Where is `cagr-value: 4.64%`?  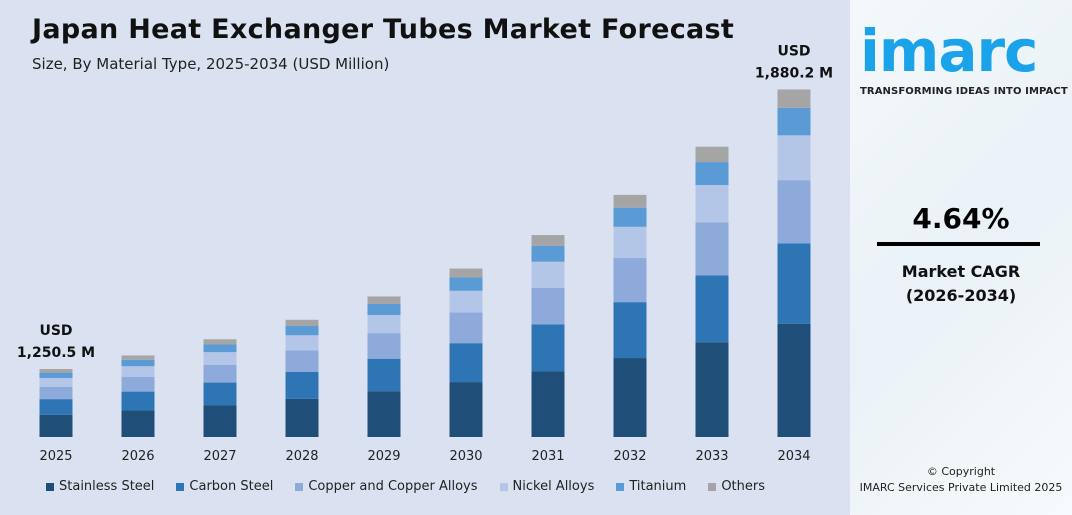 cagr-value: 4.64% is located at coordinates (961, 218).